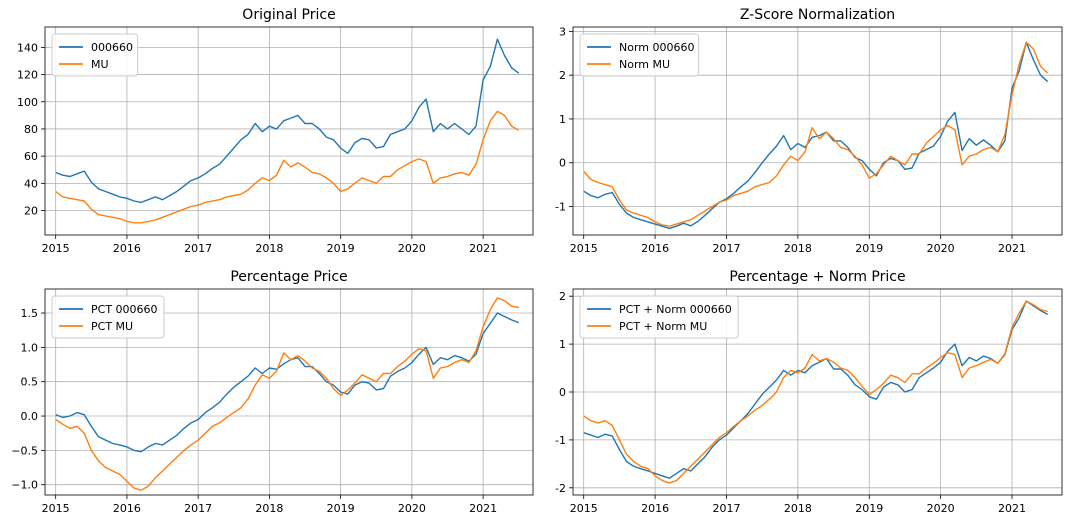  Describe the element at coordinates (644, 64) in the screenshot. I see `legend-label: Norm MU` at that location.